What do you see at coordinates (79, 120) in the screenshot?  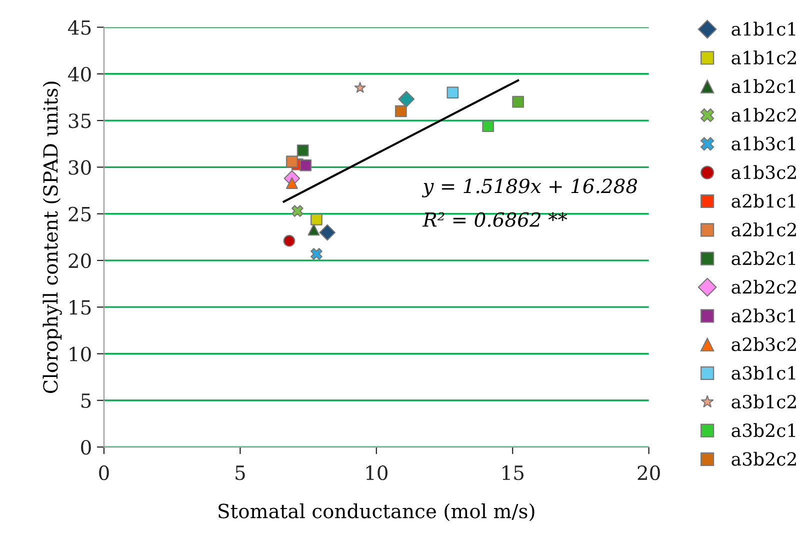 I see `y-tick-label: 35` at bounding box center [79, 120].